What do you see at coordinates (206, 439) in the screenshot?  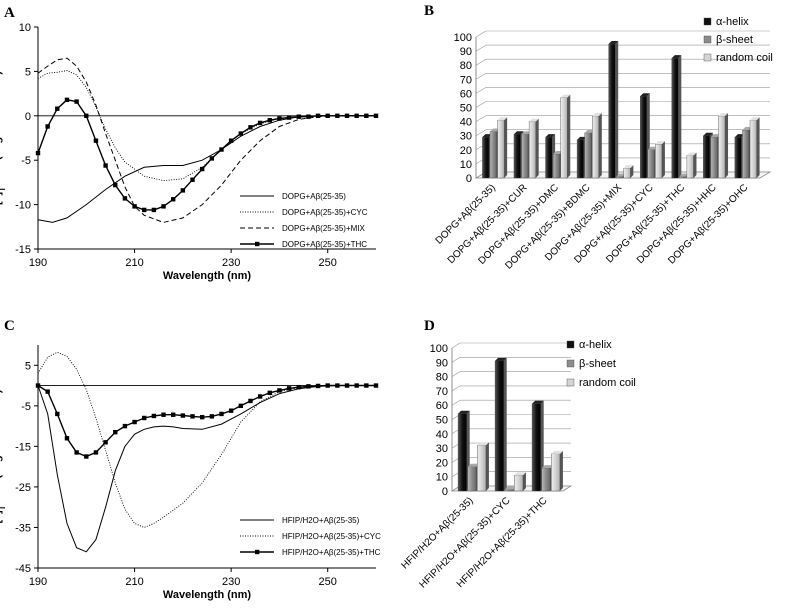 I see `series-line` at bounding box center [206, 439].